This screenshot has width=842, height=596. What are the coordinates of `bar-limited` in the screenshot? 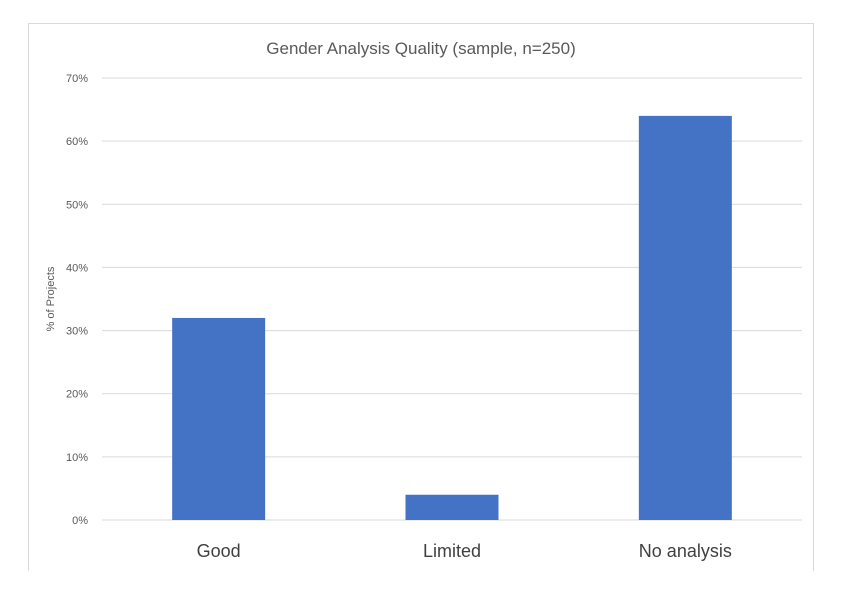 It's located at (452, 507).